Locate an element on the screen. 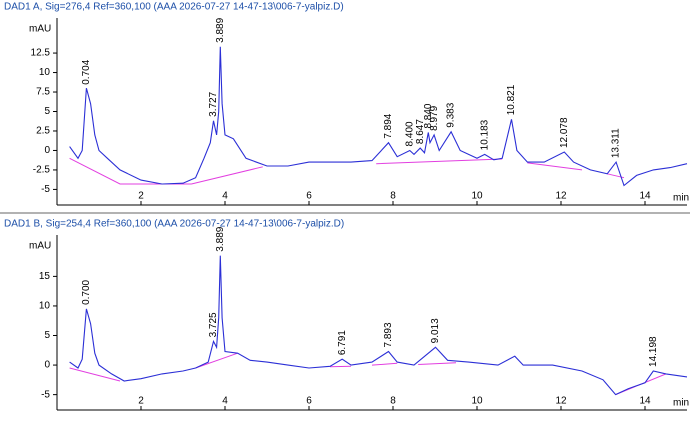  y-tick-label: 15 is located at coordinates (45, 276).